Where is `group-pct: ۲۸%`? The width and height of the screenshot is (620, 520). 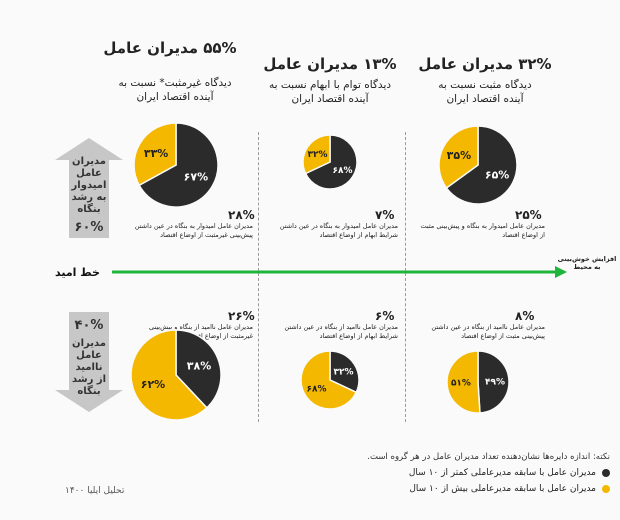
group-pct: ۲۸% is located at coordinates (241, 215).